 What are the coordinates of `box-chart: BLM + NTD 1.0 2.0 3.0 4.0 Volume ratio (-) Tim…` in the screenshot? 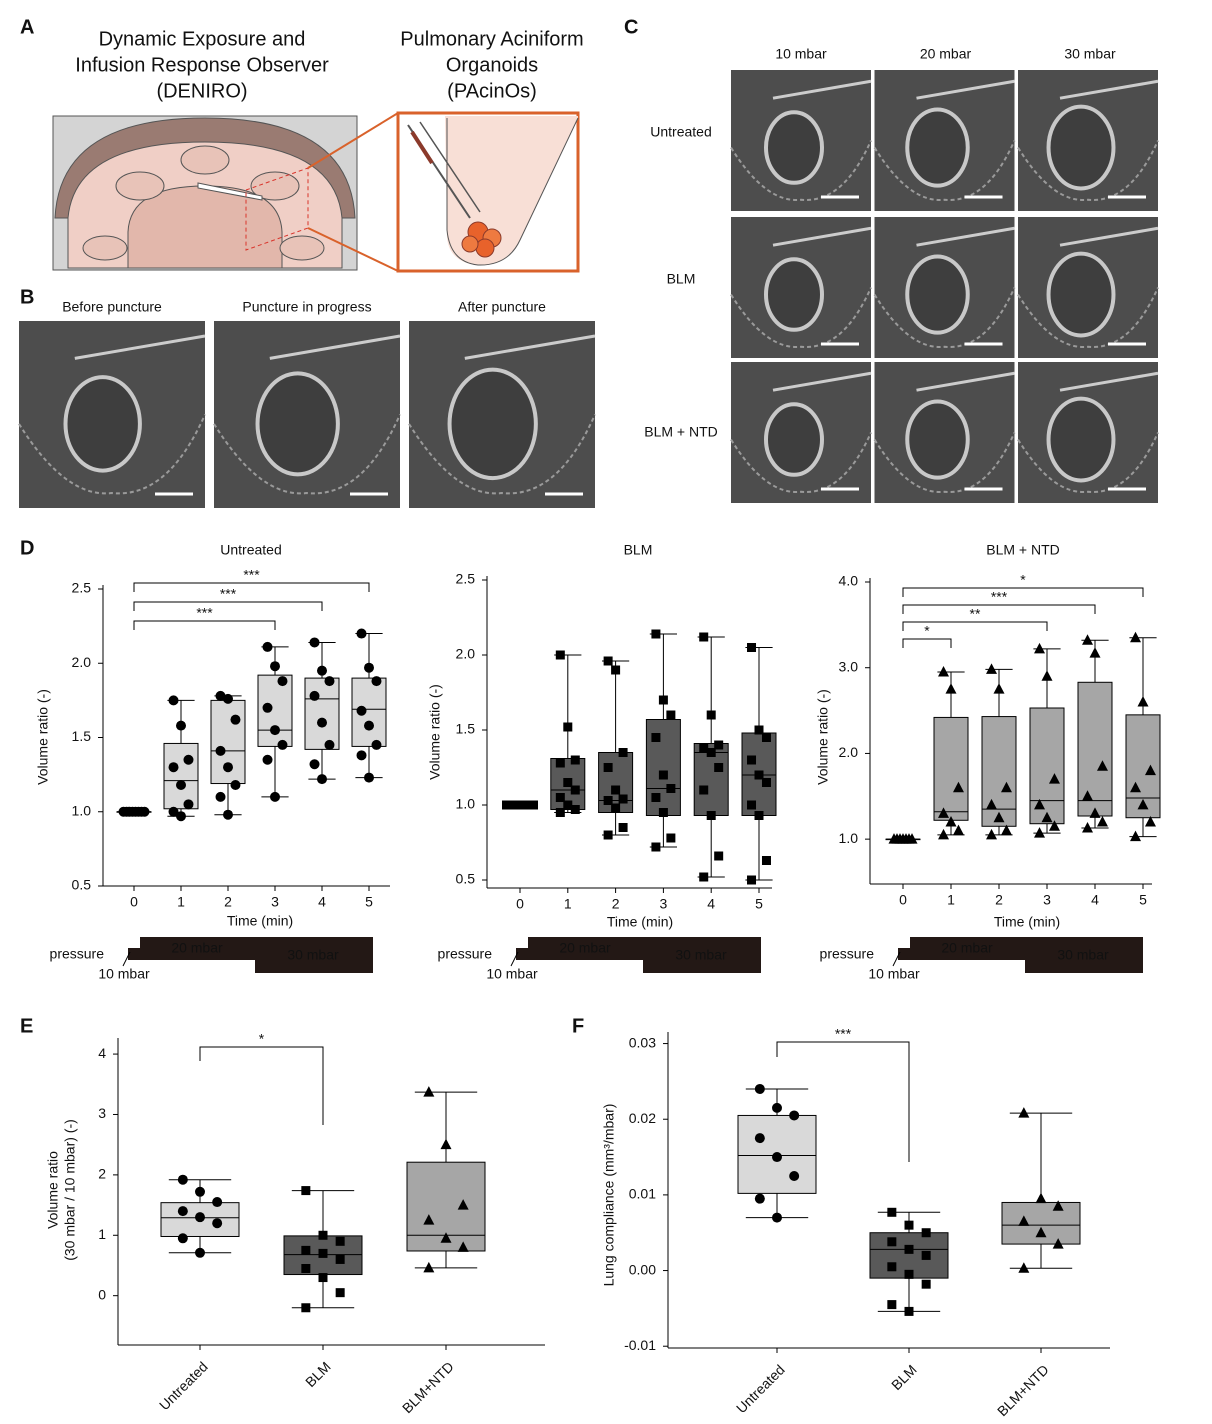 It's located at (988, 762).